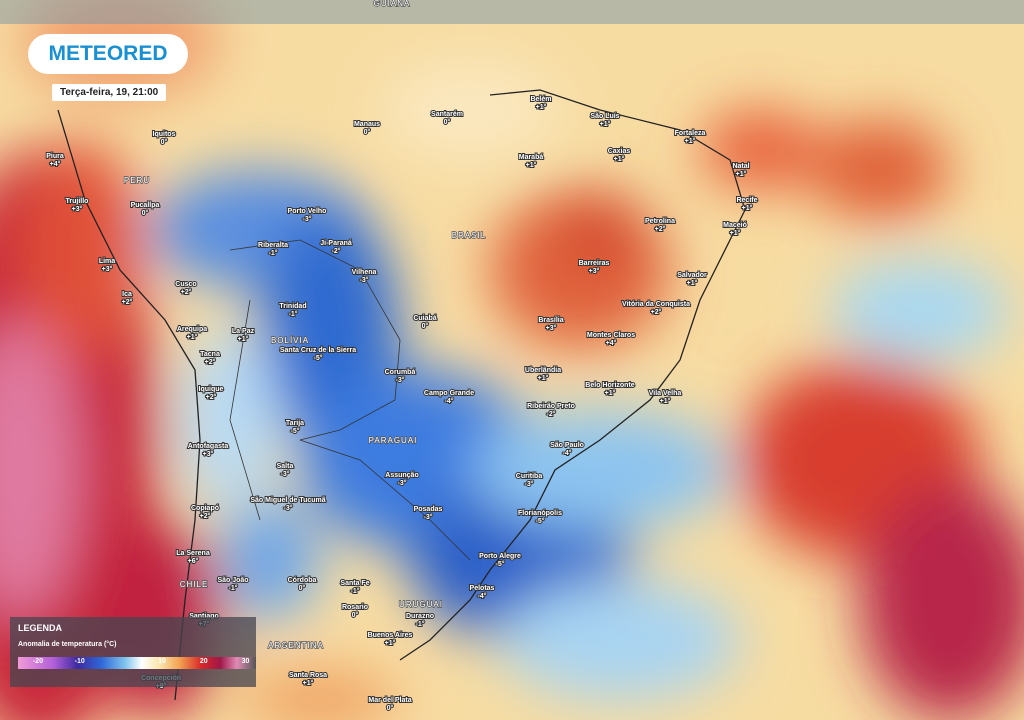 The width and height of the screenshot is (1024, 720). Describe the element at coordinates (665, 393) in the screenshot. I see `city-name: Vila Velha` at that location.